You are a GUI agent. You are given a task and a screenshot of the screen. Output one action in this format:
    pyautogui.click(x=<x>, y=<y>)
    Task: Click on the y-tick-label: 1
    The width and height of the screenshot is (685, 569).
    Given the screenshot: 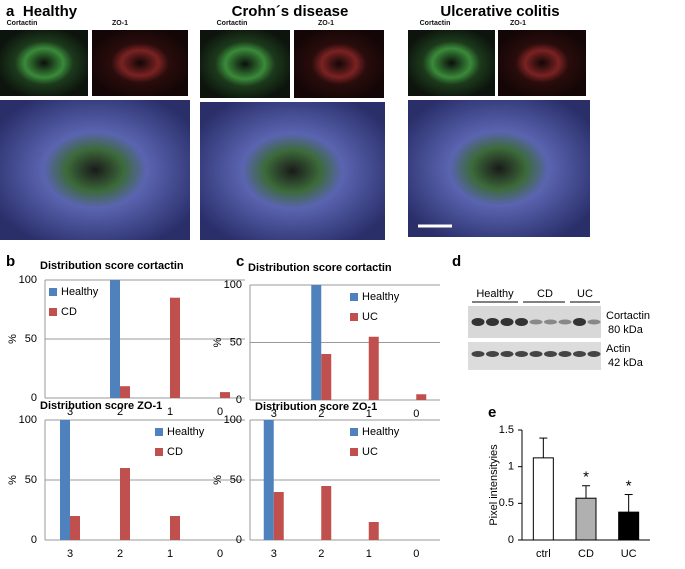 What is the action you would take?
    pyautogui.click(x=511, y=467)
    